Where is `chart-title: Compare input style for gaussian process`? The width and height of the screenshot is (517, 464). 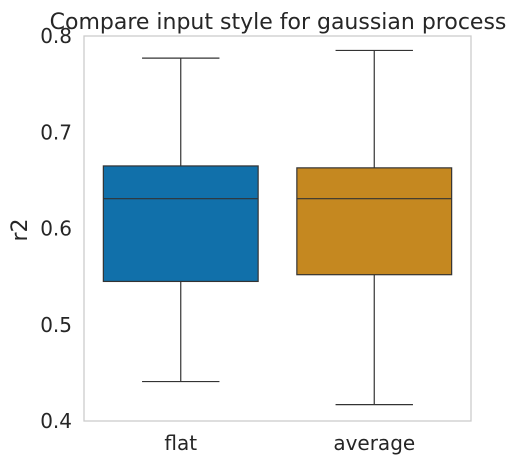
chart-title: Compare input style for gaussian process is located at coordinates (278, 22).